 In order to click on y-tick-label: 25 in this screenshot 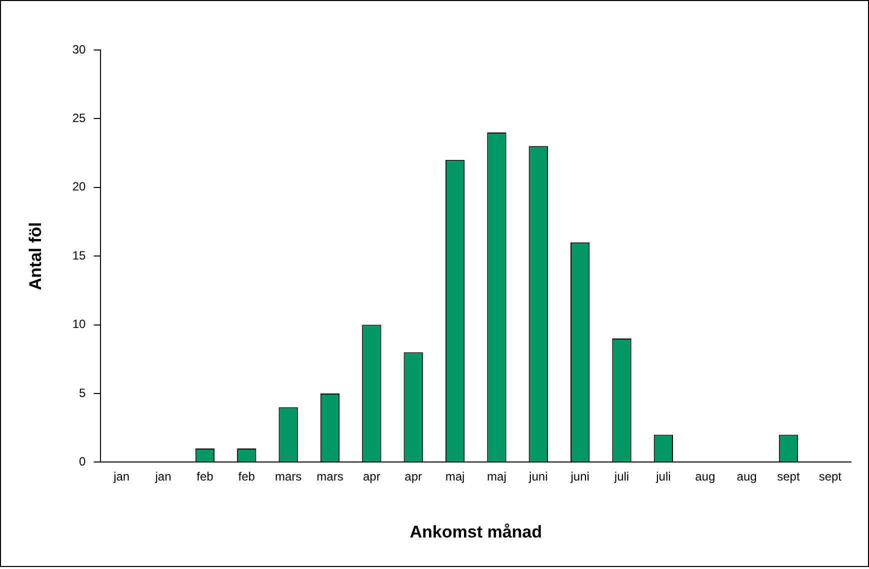, I will do `click(79, 118)`.